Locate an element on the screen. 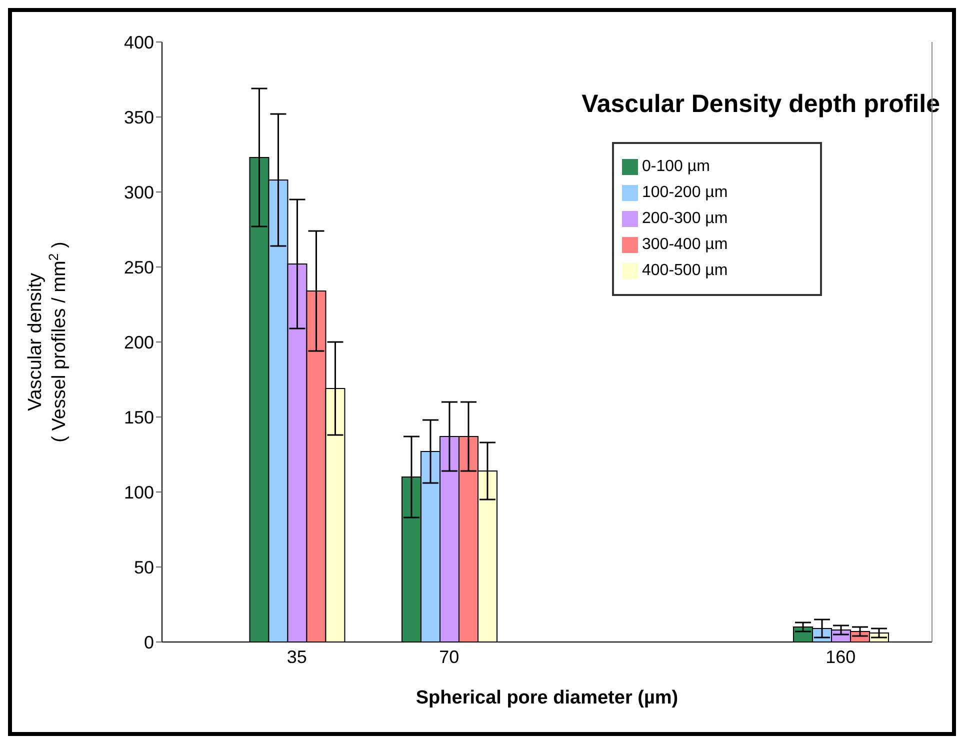 The width and height of the screenshot is (960, 741). legend-label: 0-100 µm is located at coordinates (676, 166).